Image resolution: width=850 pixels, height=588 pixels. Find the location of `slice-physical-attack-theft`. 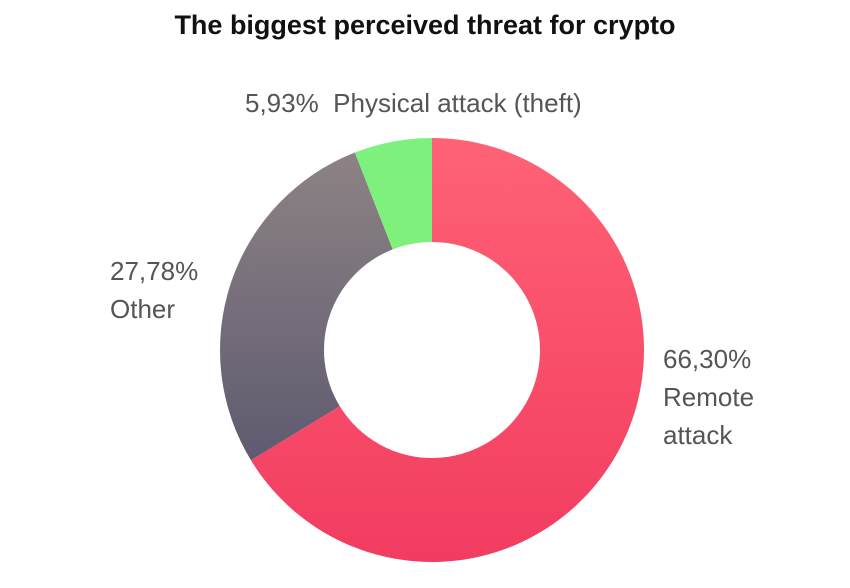

slice-physical-attack-theft is located at coordinates (393, 194).